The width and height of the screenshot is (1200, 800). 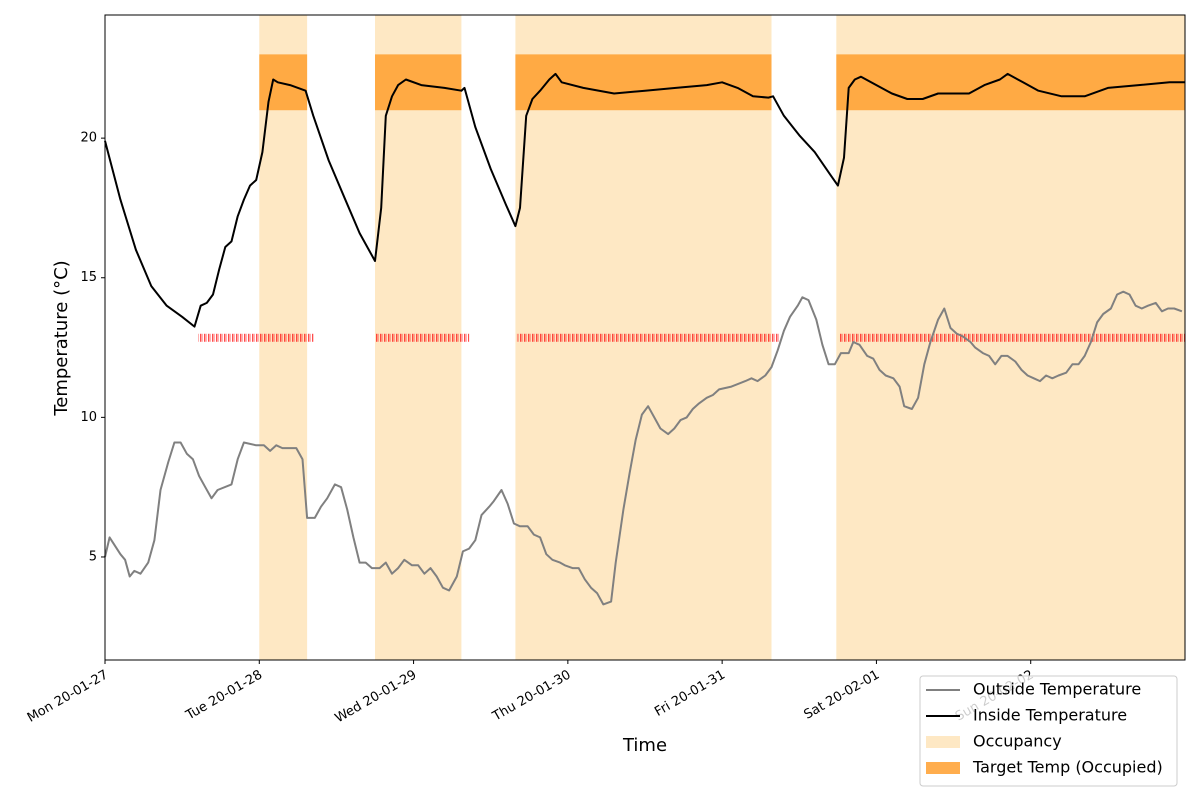 I want to click on y-tick-label: 20, so click(x=88, y=138).